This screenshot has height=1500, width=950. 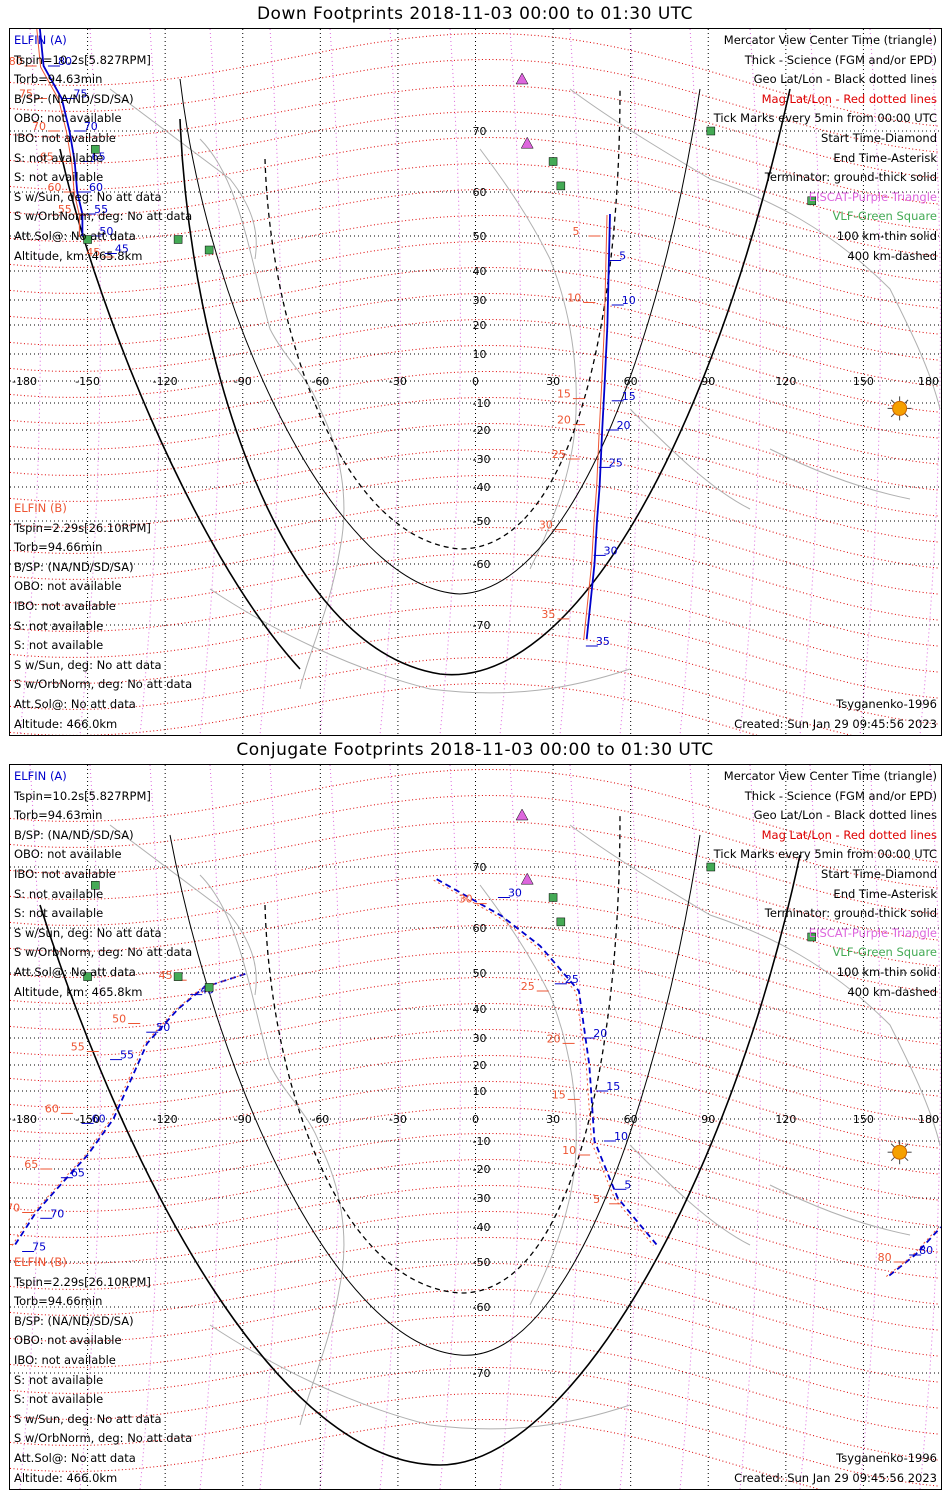 What do you see at coordinates (840, 59) in the screenshot?
I see `legend-entry: Thick - Science (FGM and/or EPD)` at bounding box center [840, 59].